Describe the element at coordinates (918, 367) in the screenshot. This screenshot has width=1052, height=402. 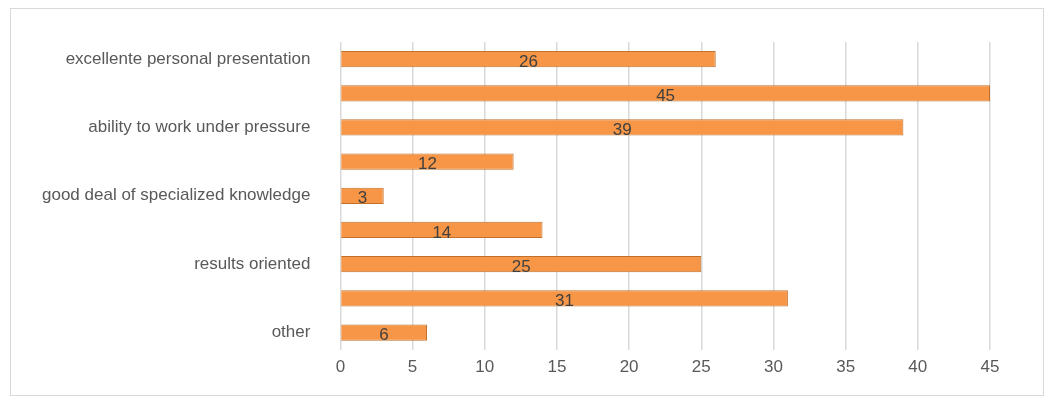
I see `x-tick-label: 40` at that location.